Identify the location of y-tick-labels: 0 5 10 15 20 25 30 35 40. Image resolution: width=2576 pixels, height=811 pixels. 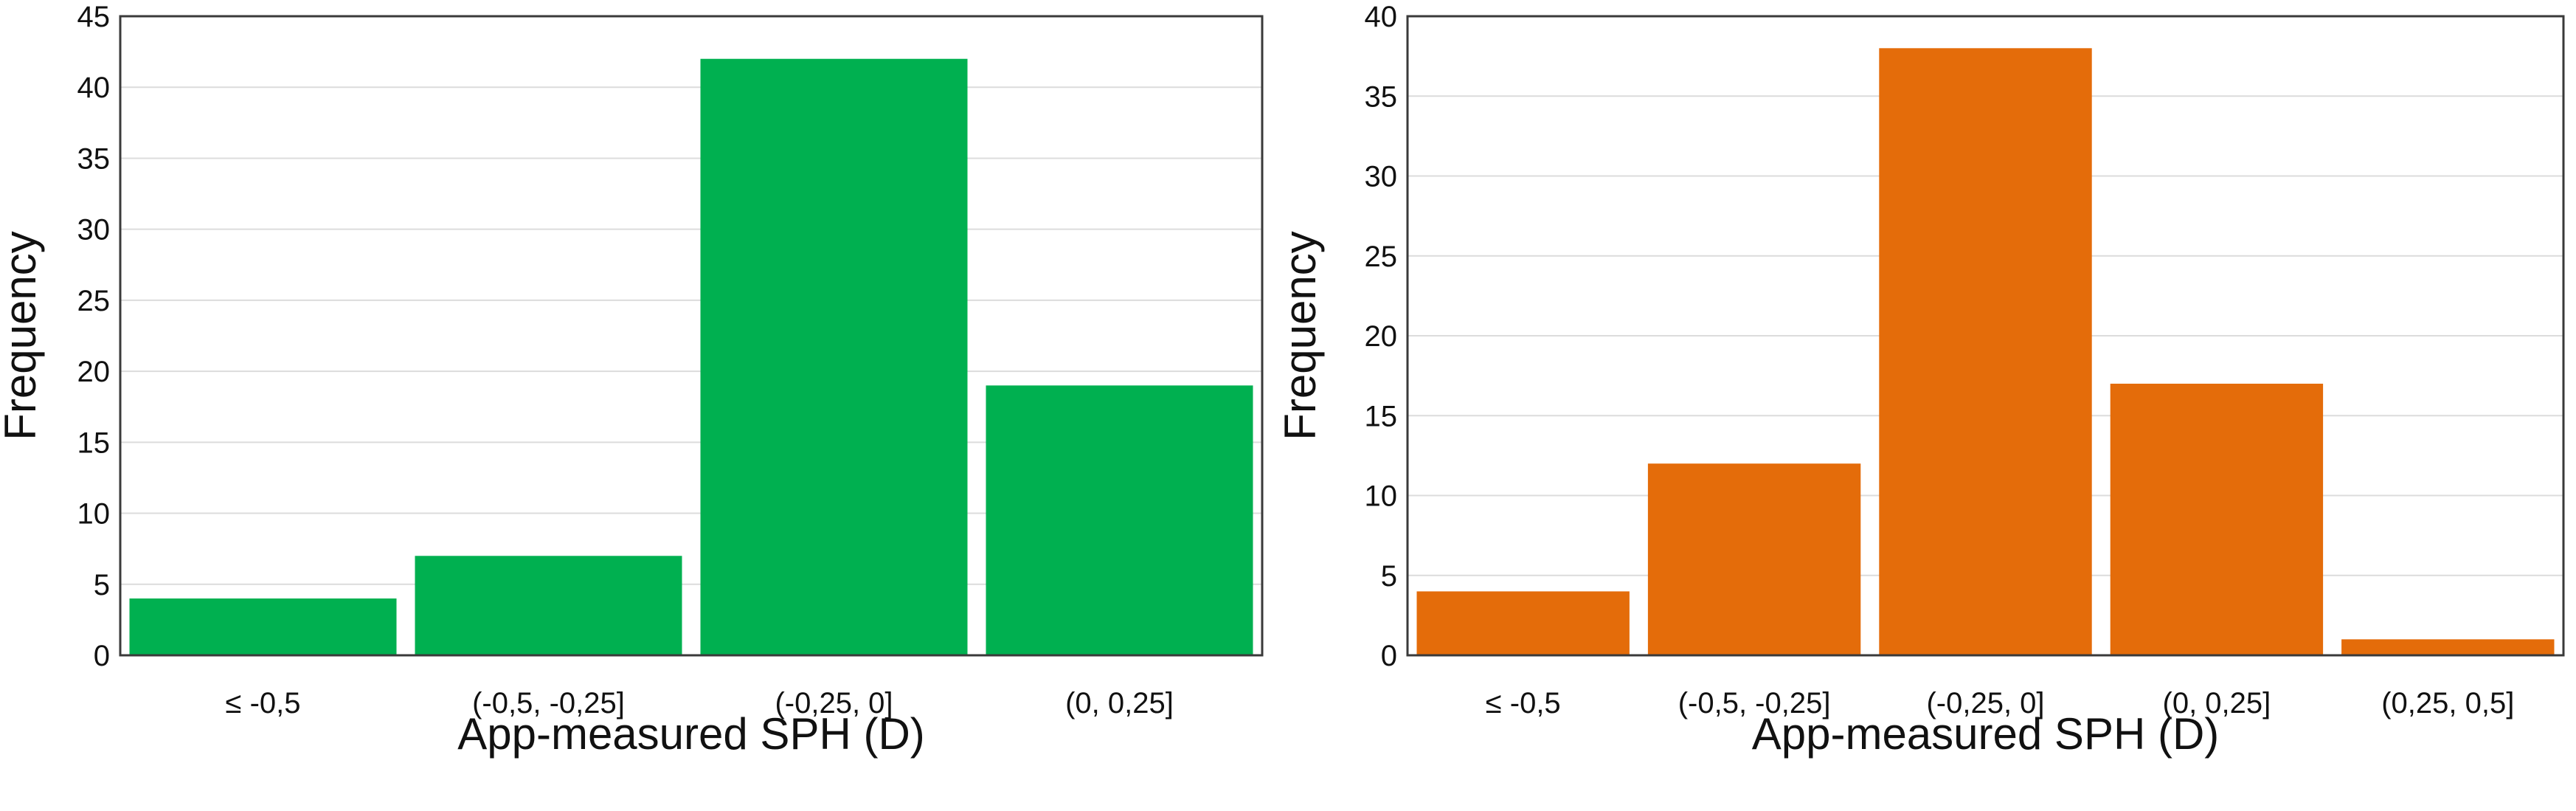
(1382, 337).